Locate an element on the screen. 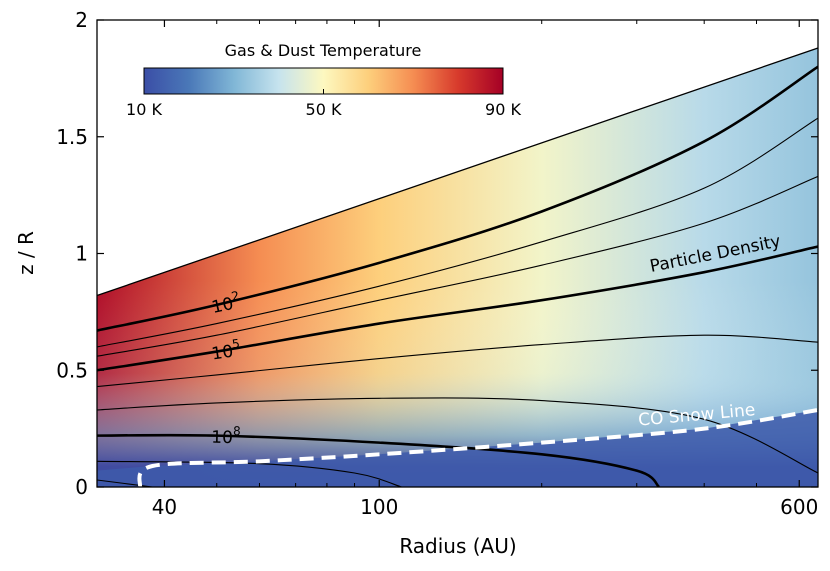 The image size is (830, 571). colorbar-tick-label: 50 K is located at coordinates (324, 109).